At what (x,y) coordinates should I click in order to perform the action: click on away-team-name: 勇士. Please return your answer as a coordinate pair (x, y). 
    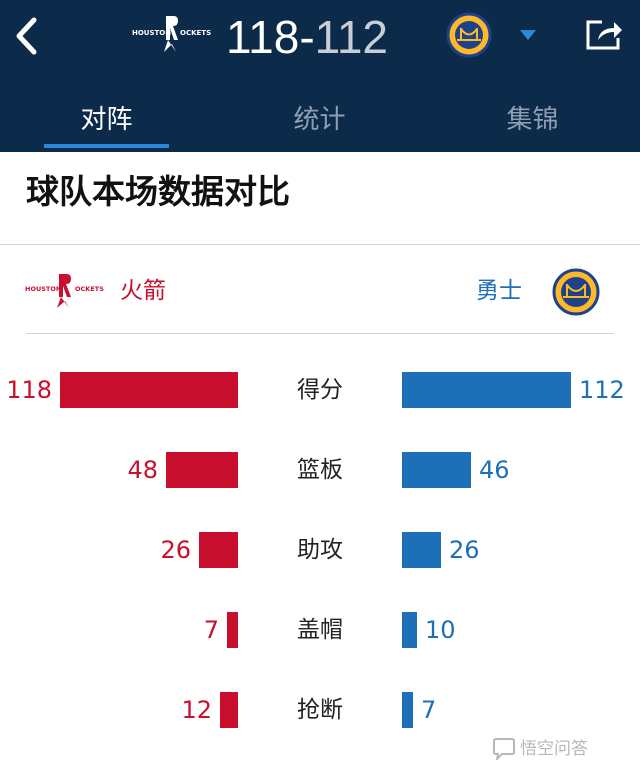
    Looking at the image, I should click on (499, 291).